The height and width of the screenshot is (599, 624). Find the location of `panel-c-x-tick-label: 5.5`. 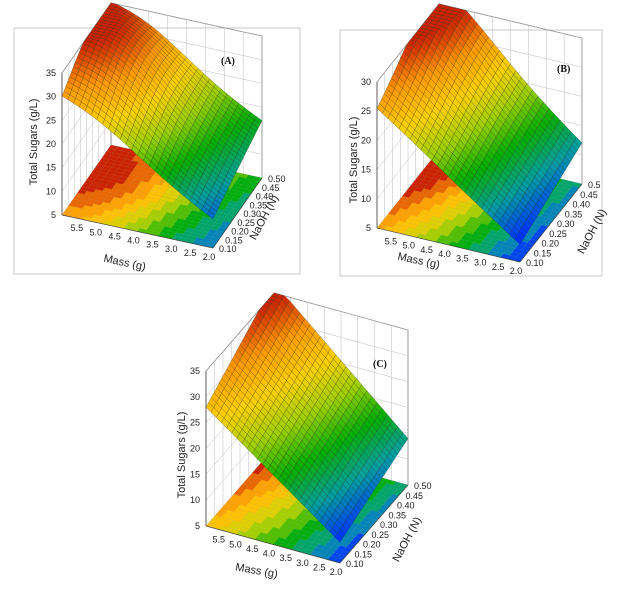

panel-c-x-tick-label: 5.5 is located at coordinates (218, 540).